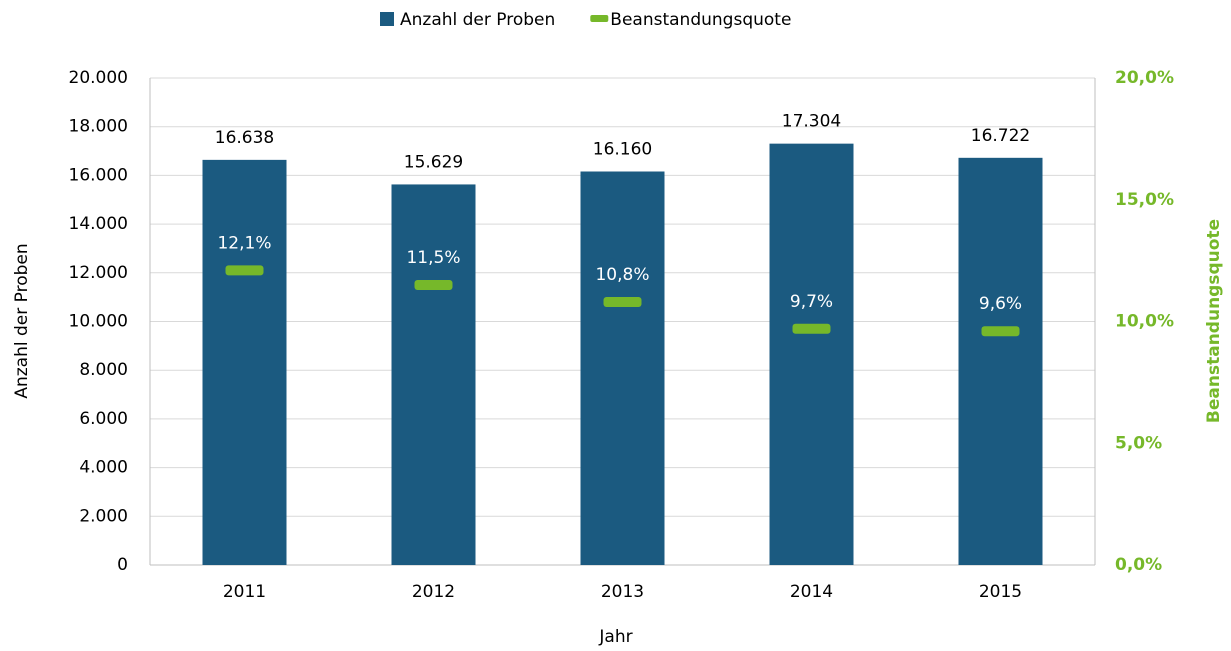 This screenshot has height=651, width=1231. I want to click on y2-tick-label: 10,0%, so click(1144, 322).